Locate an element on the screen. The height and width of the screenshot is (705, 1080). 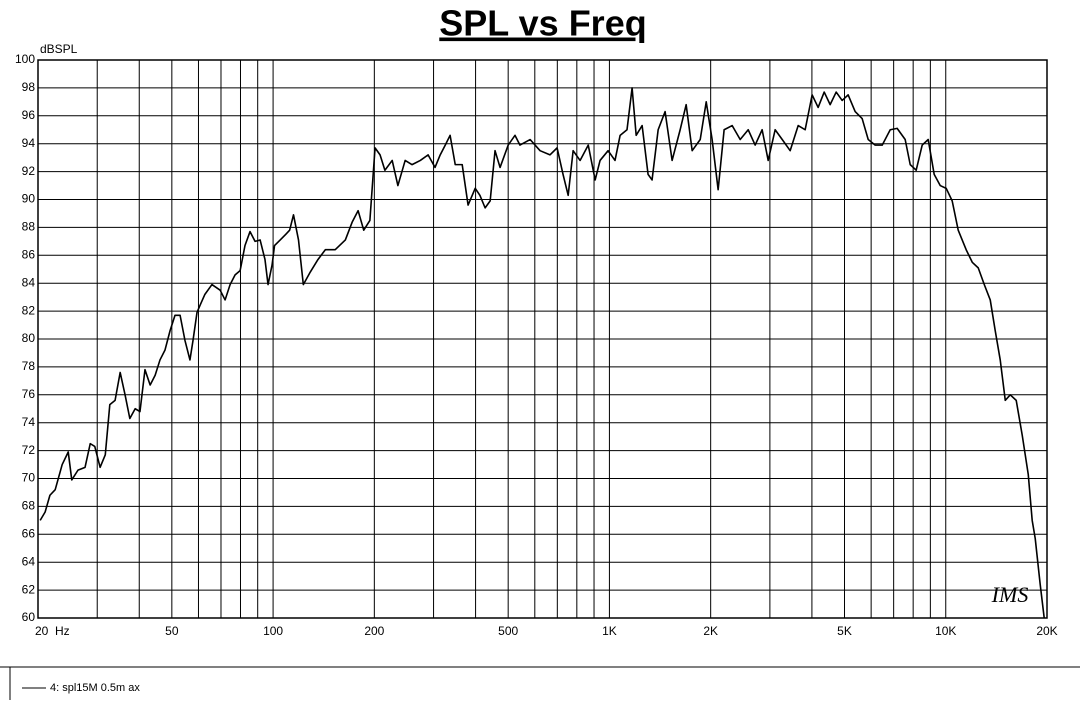
x-tick-label: 100 is located at coordinates (273, 631).